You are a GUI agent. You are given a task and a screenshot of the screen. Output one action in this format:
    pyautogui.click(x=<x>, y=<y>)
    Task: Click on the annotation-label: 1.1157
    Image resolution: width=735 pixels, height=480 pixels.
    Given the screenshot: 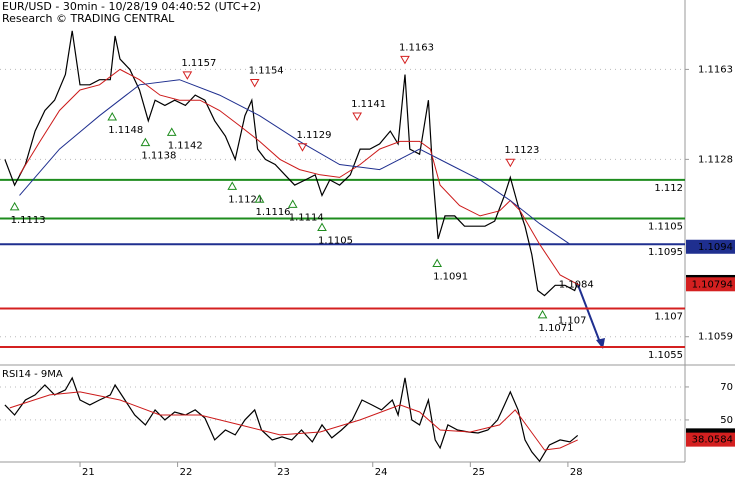 What is the action you would take?
    pyautogui.click(x=198, y=63)
    